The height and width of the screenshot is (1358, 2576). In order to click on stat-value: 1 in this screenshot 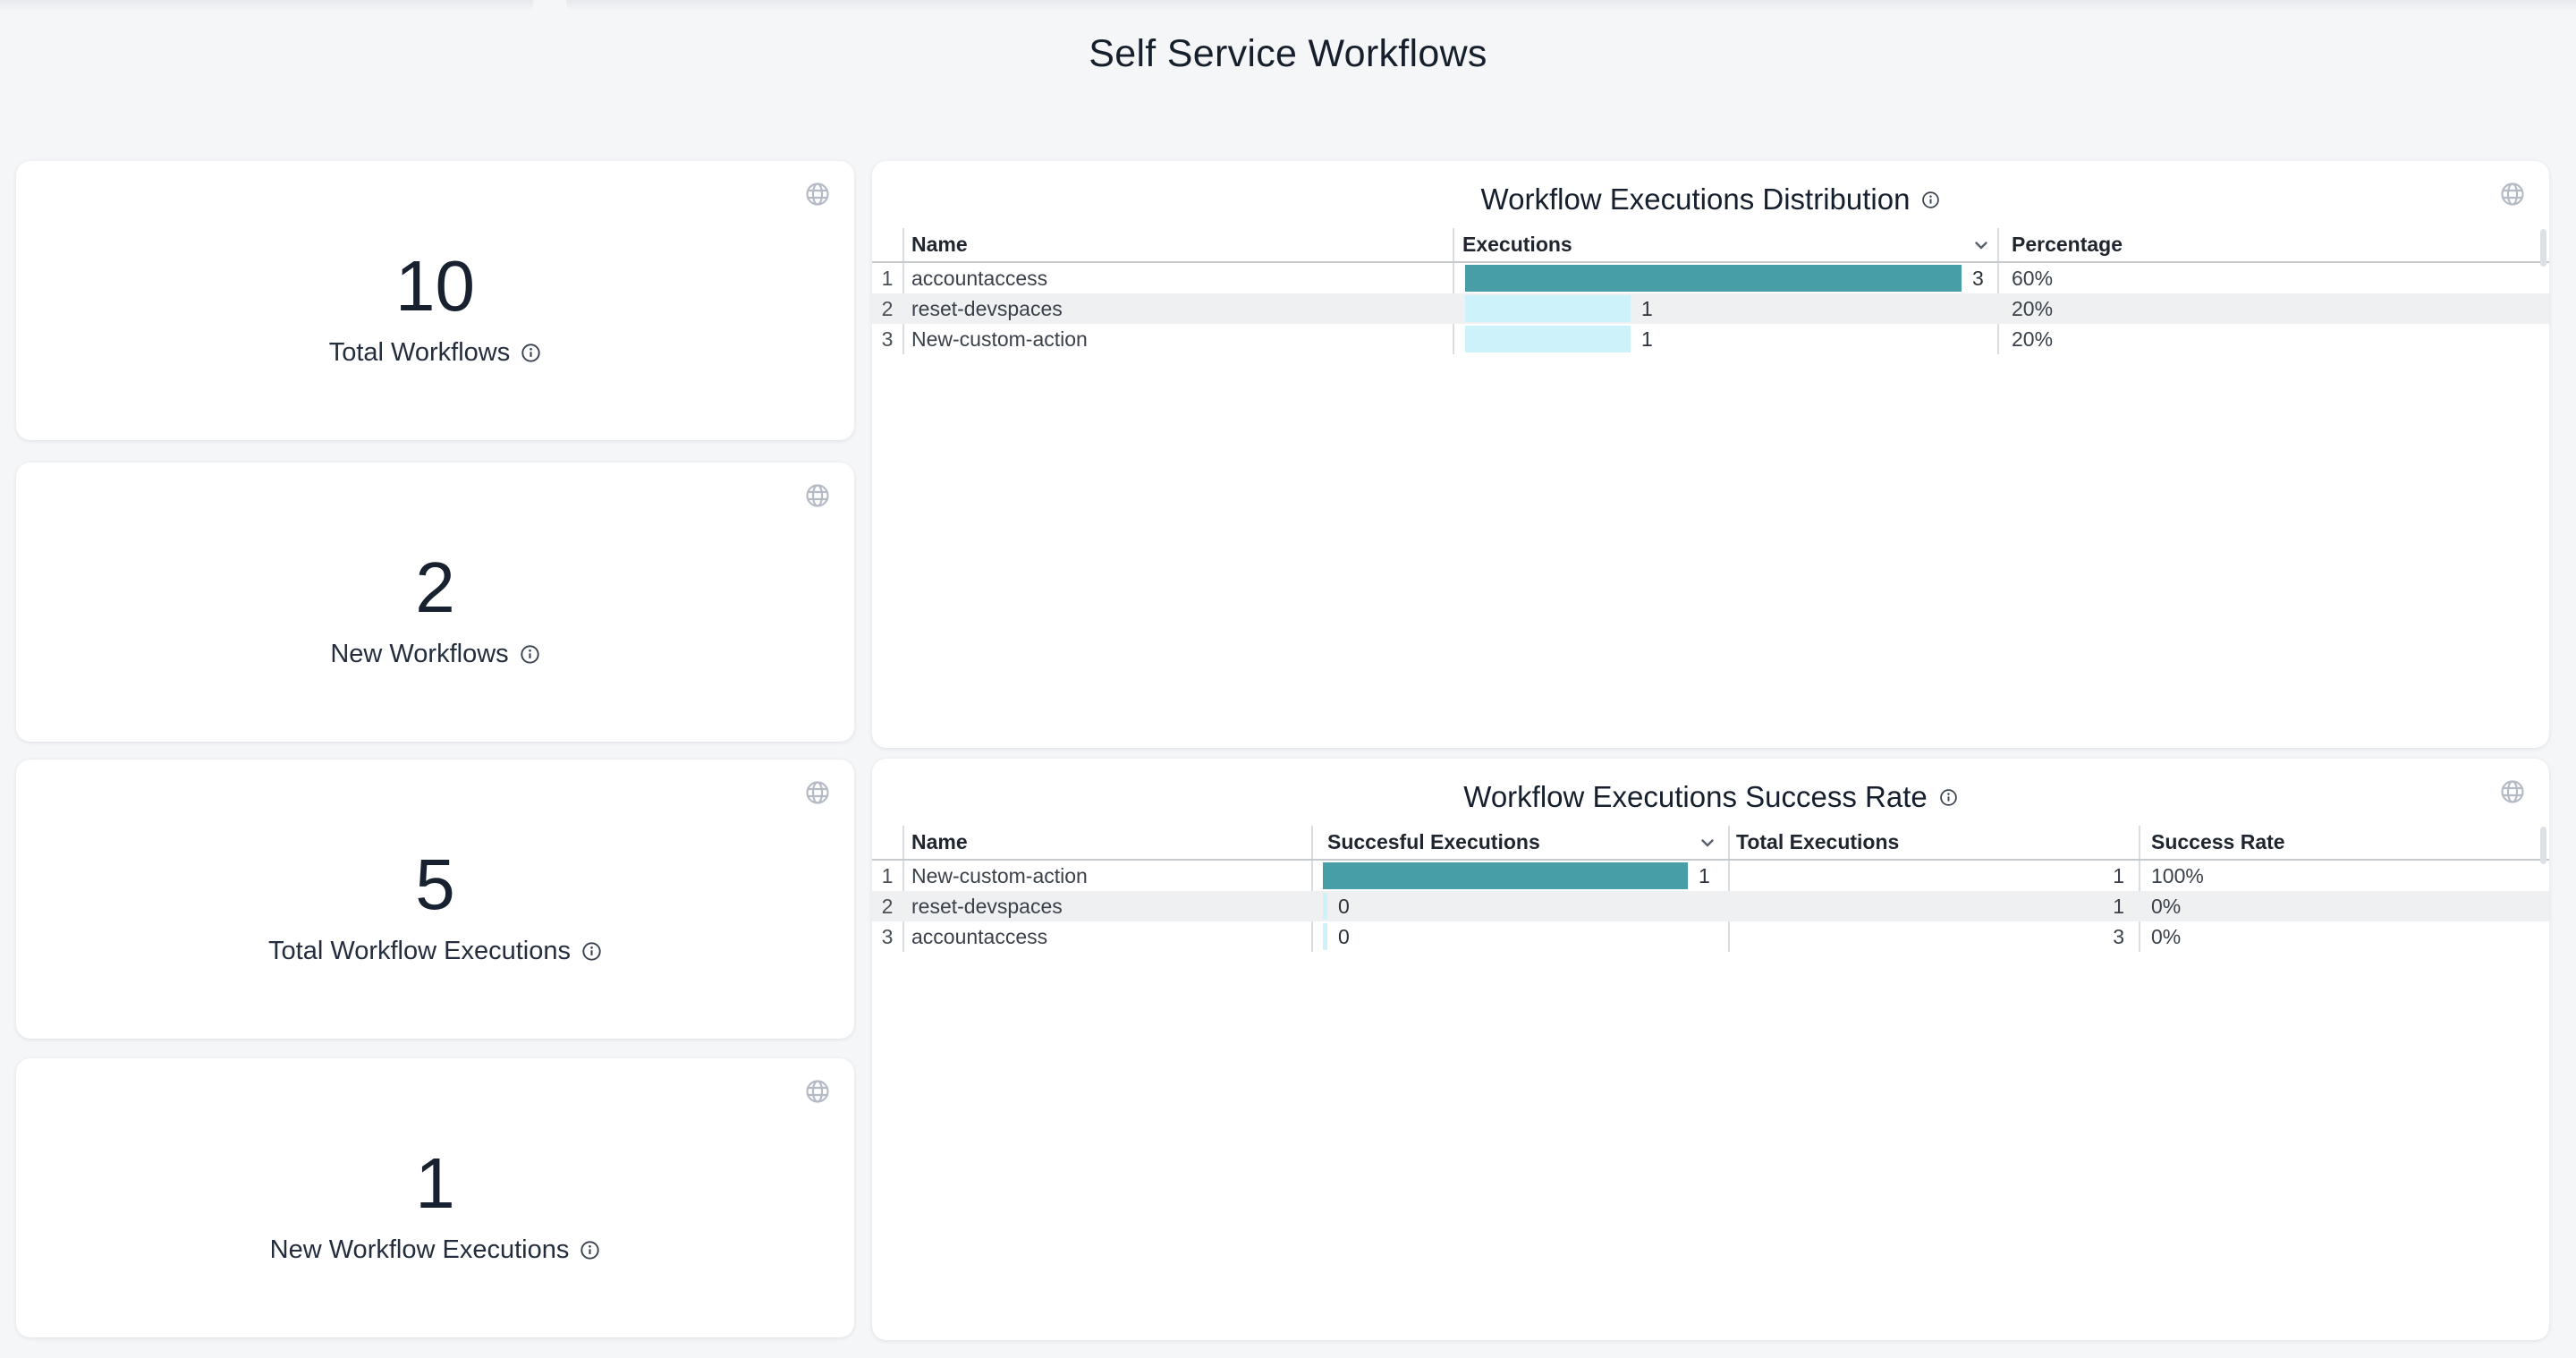, I will do `click(435, 1183)`.